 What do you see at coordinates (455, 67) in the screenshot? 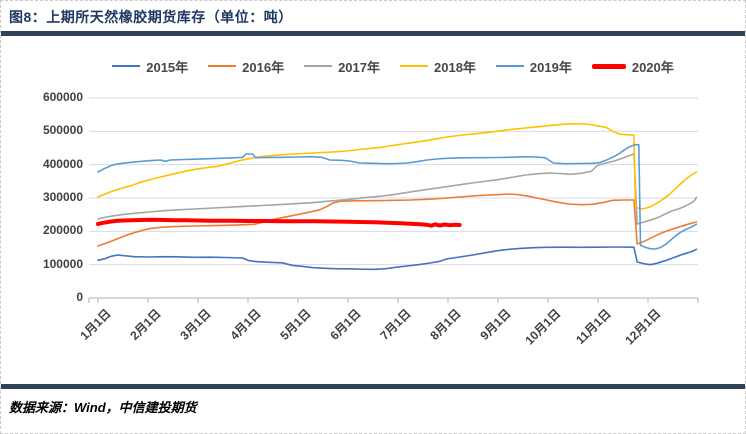
I see `legend-label: 2018年` at bounding box center [455, 67].